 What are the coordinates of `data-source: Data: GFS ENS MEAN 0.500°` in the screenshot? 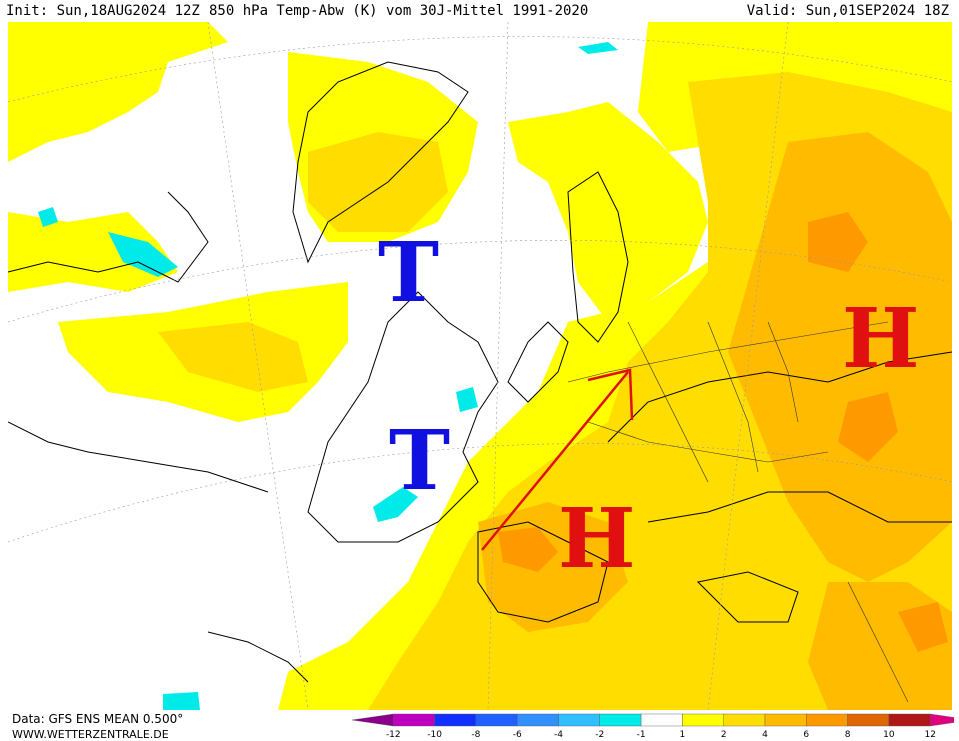 It's located at (98, 719).